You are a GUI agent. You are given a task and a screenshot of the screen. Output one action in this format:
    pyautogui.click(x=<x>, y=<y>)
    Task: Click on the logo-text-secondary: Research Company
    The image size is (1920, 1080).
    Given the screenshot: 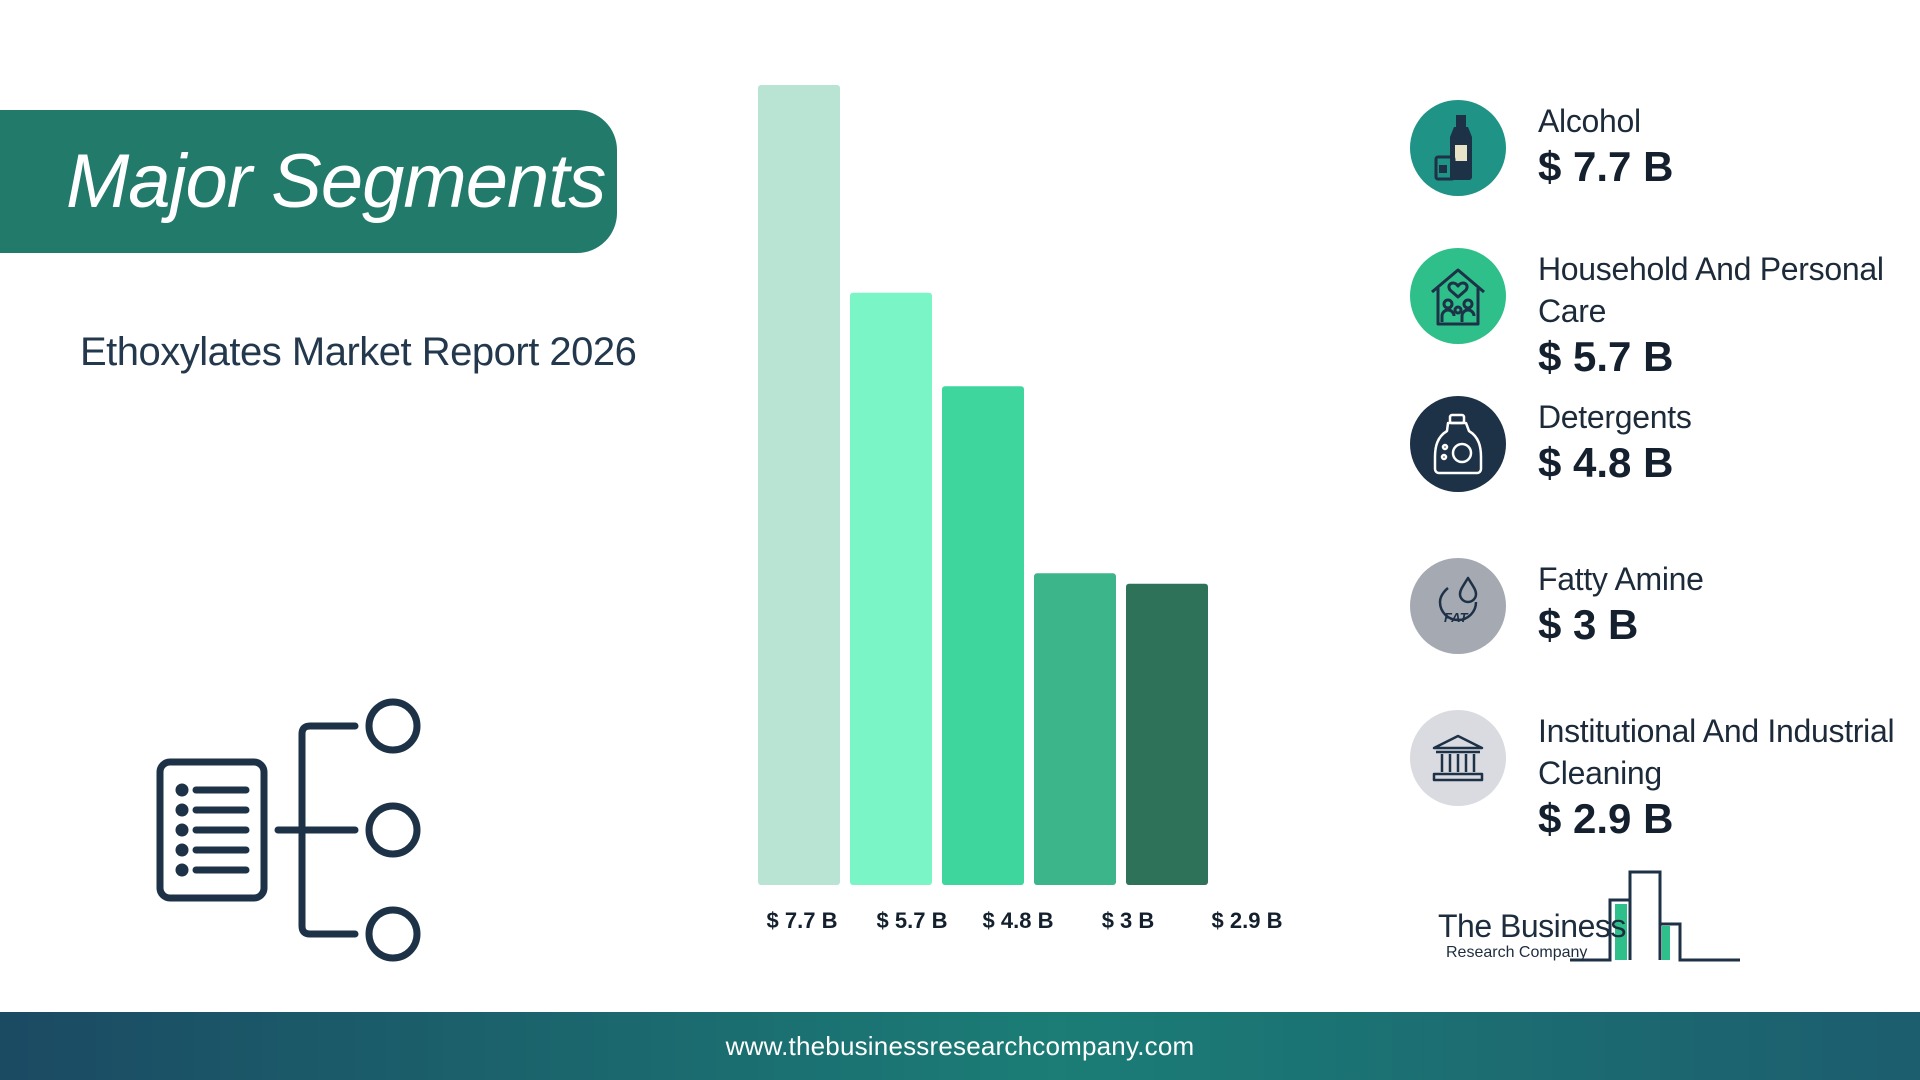 What is the action you would take?
    pyautogui.click(x=1517, y=952)
    